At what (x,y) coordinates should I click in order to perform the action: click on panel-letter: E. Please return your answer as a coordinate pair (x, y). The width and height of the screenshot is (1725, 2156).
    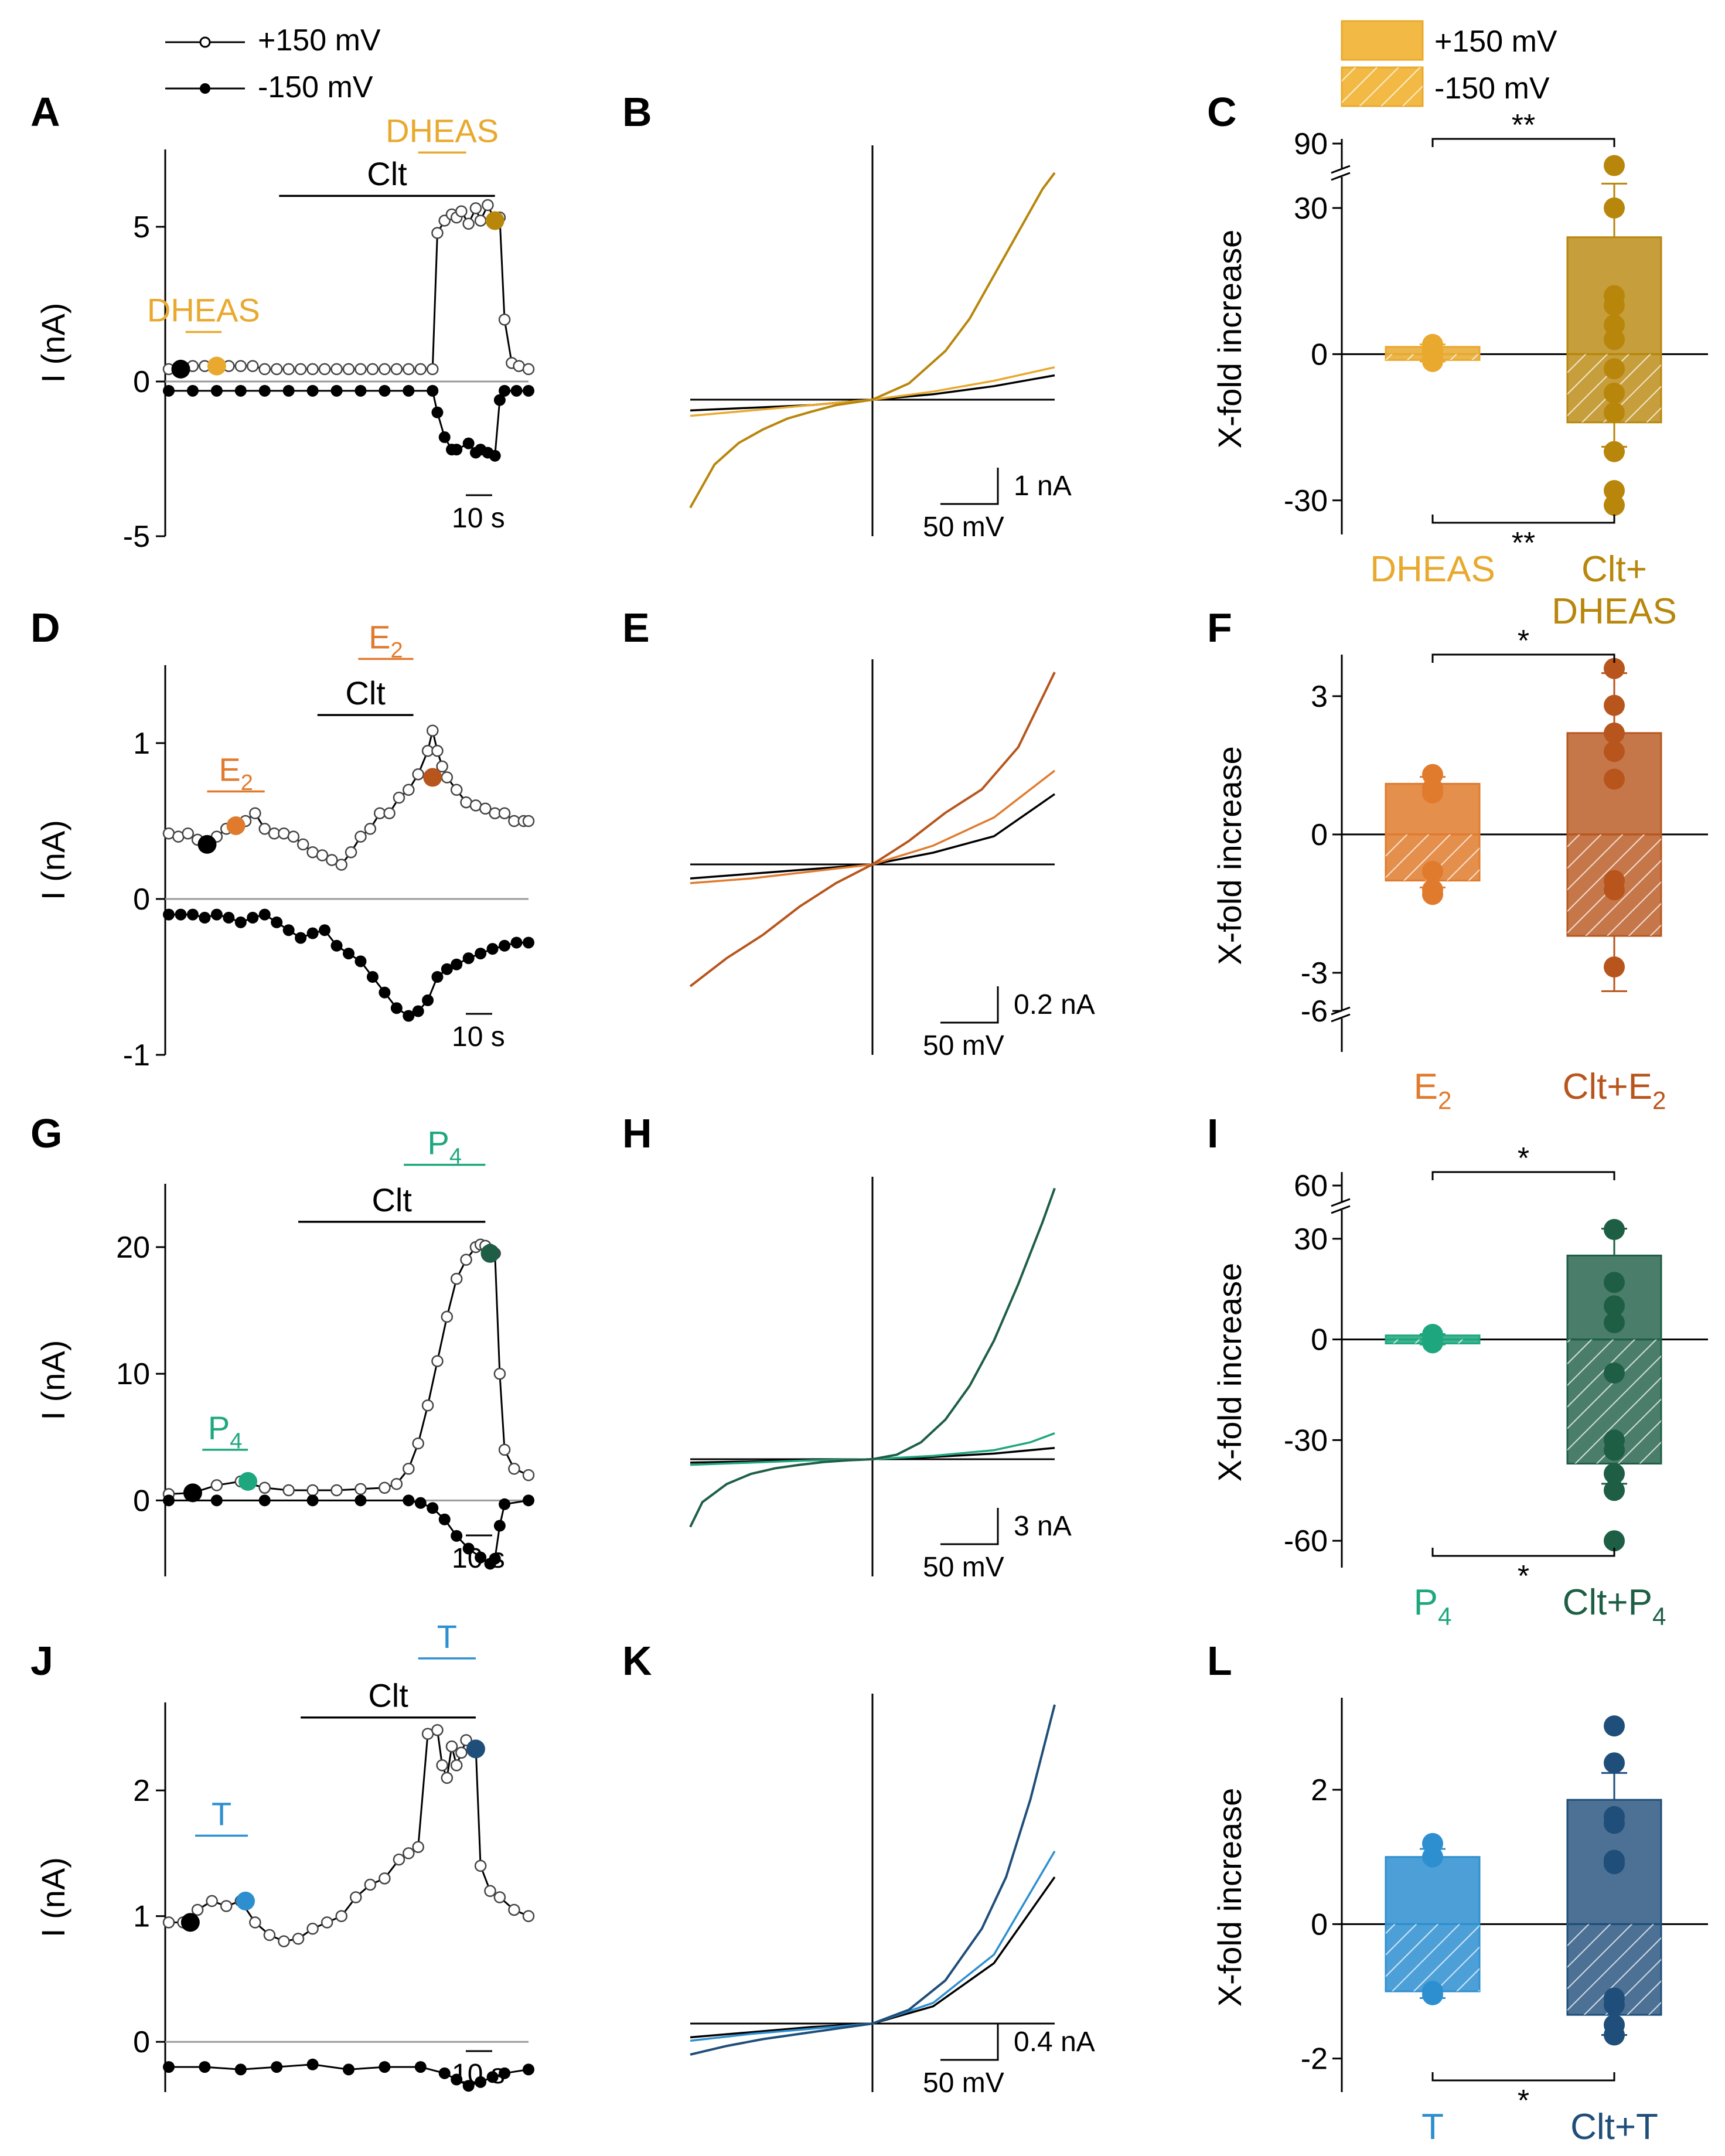
    Looking at the image, I should click on (636, 627).